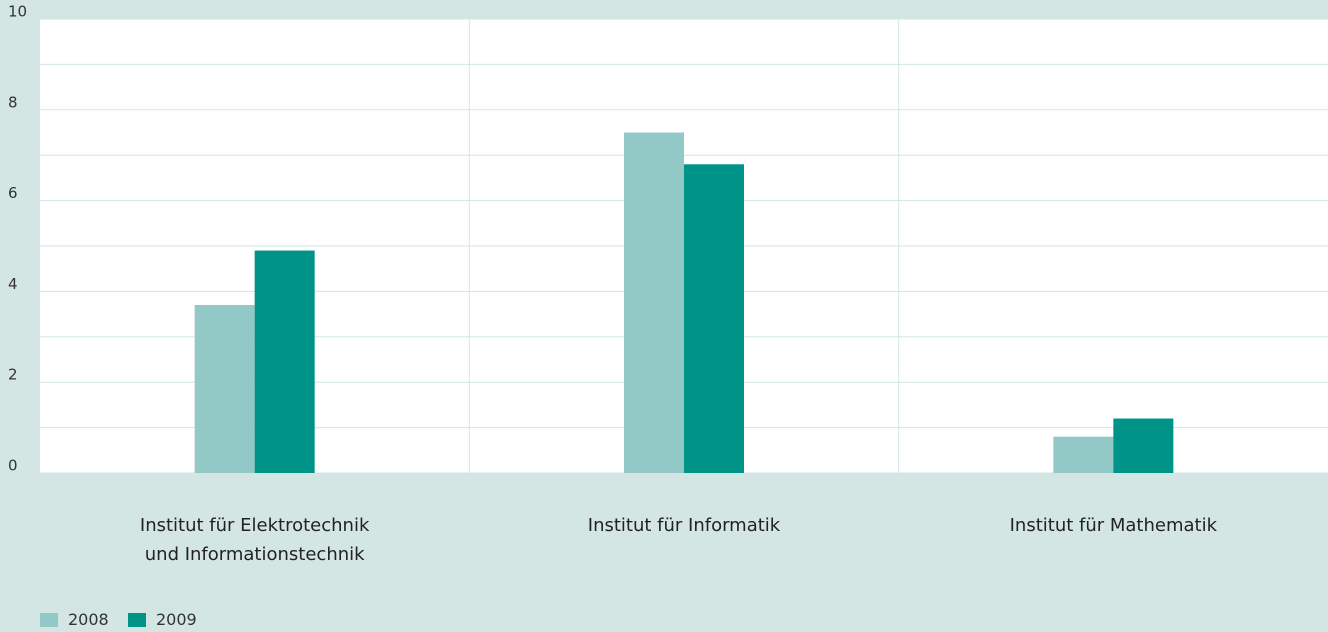  I want to click on y-tick-label: 10, so click(17, 12).